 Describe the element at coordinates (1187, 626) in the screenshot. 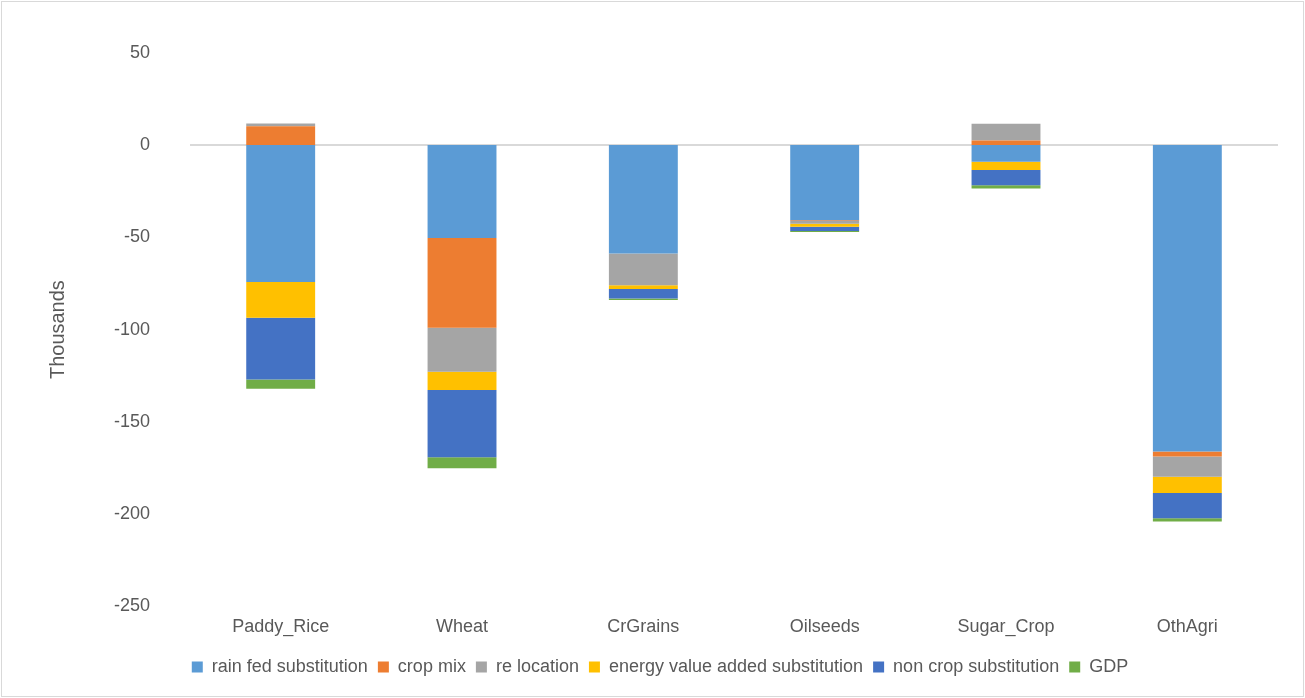

I see `x-tick-label: OthAgri` at that location.